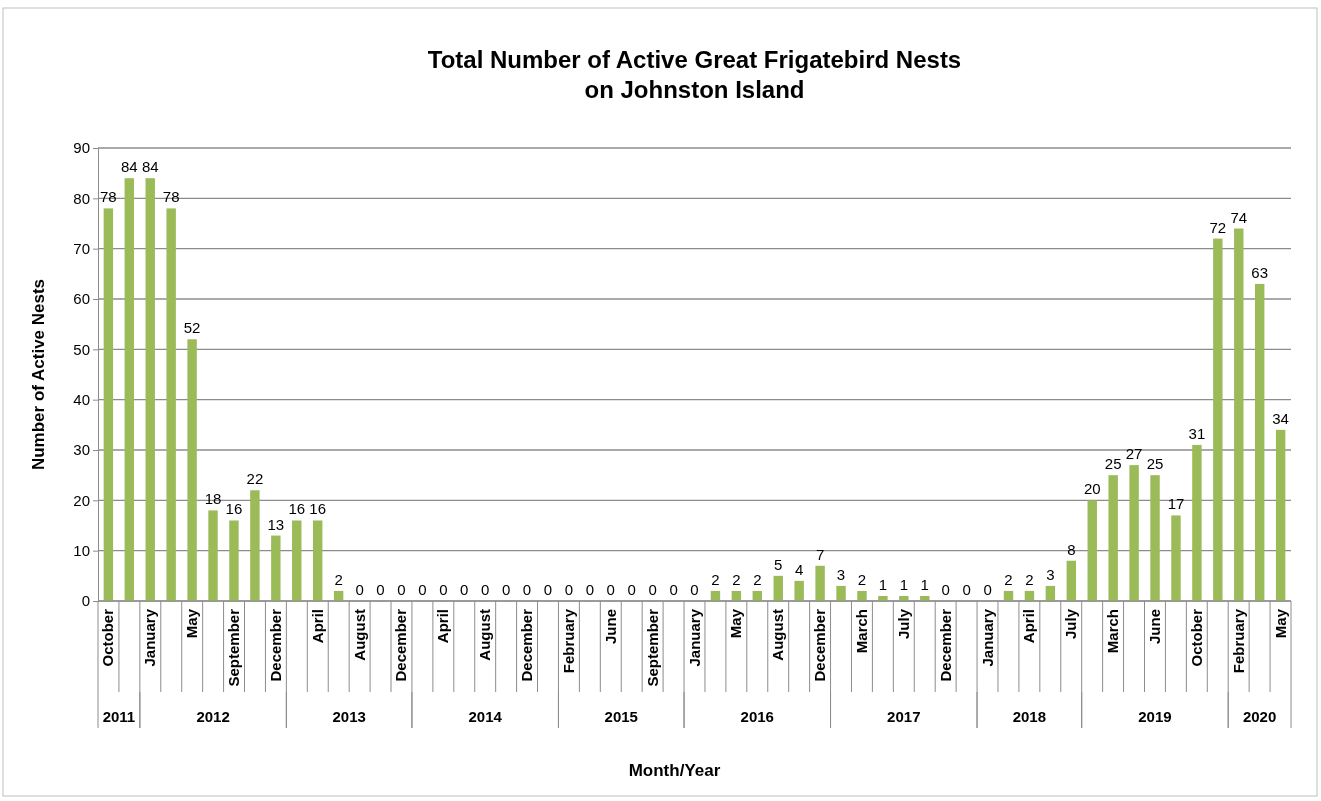 The height and width of the screenshot is (801, 1321). I want to click on text: 2020, so click(1259, 716).